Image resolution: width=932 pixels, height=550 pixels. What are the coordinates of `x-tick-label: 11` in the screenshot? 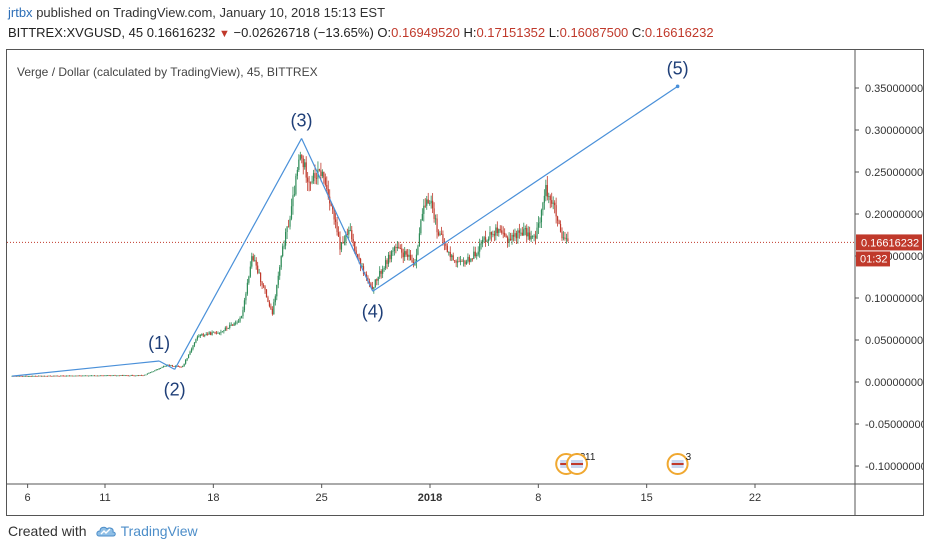 It's located at (104, 498).